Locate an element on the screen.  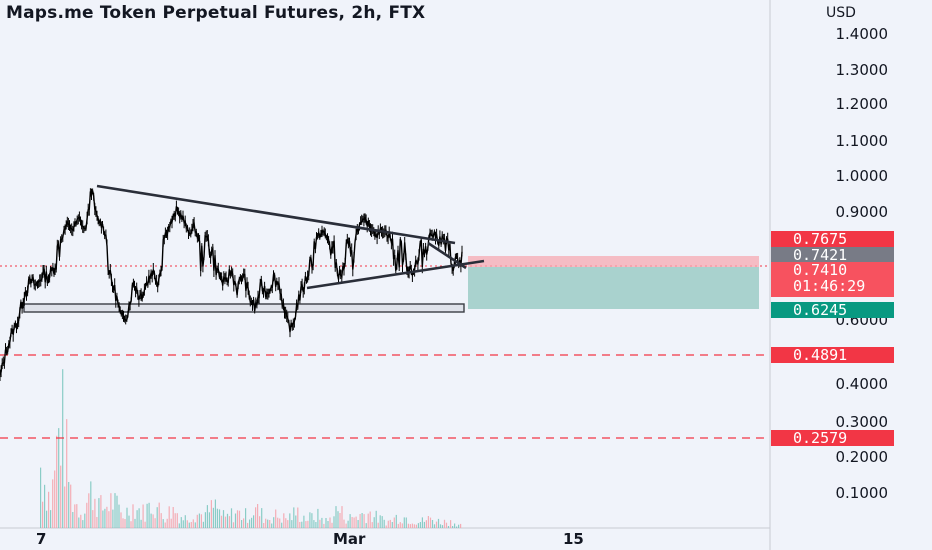
price-label-0.7421: 0.7421 is located at coordinates (832, 255).